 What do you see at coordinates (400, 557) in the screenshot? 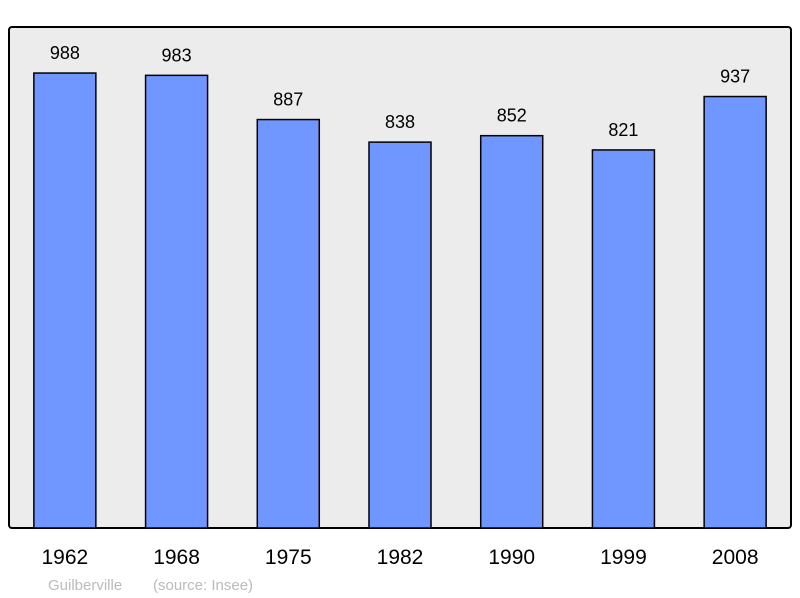
I see `x-tick-1982: 1982` at bounding box center [400, 557].